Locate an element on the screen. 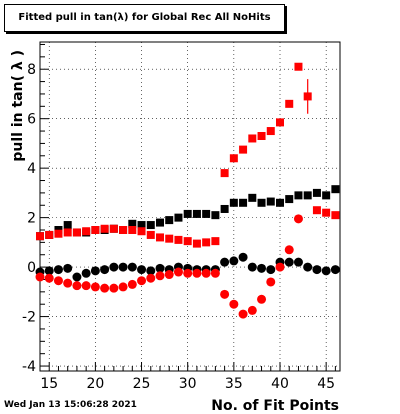 The image size is (400, 414). y-tick-label: 0 is located at coordinates (31, 268).